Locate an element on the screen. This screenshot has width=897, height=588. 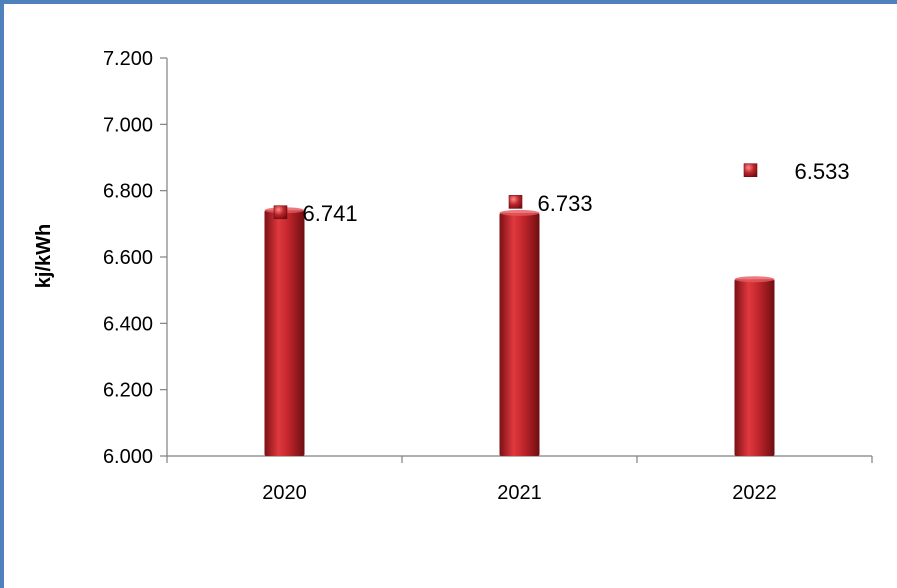
x-tick-label: 2020 is located at coordinates (284, 493).